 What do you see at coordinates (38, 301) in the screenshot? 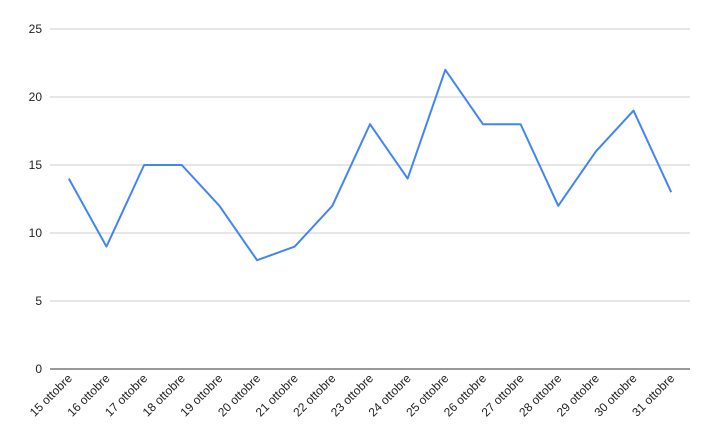
I see `y-tick-label: 5` at bounding box center [38, 301].